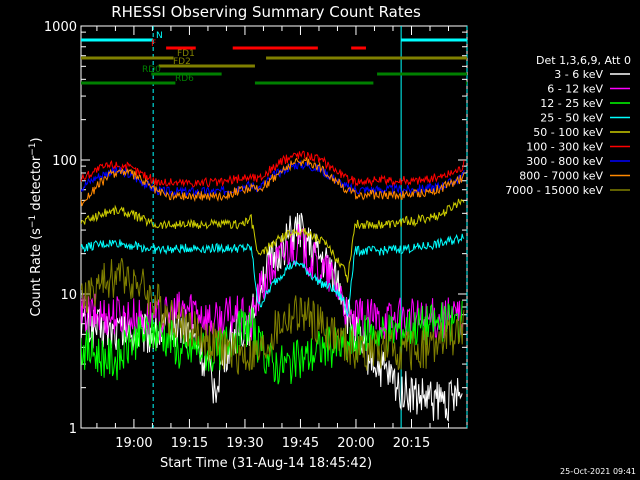  Describe the element at coordinates (68, 295) in the screenshot. I see `y-tick-label: 10` at that location.